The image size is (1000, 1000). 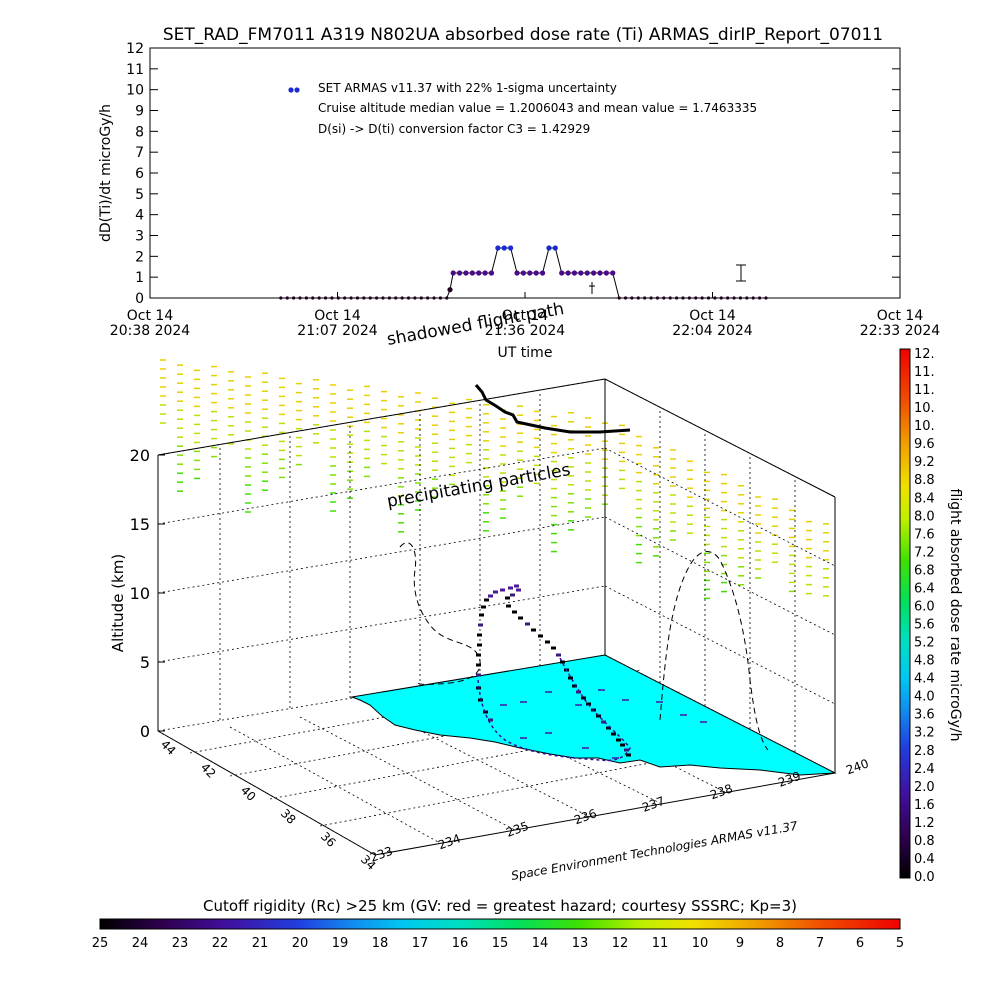 What do you see at coordinates (924, 588) in the screenshot?
I see `colorbar-tick-label: 6.4` at bounding box center [924, 588].